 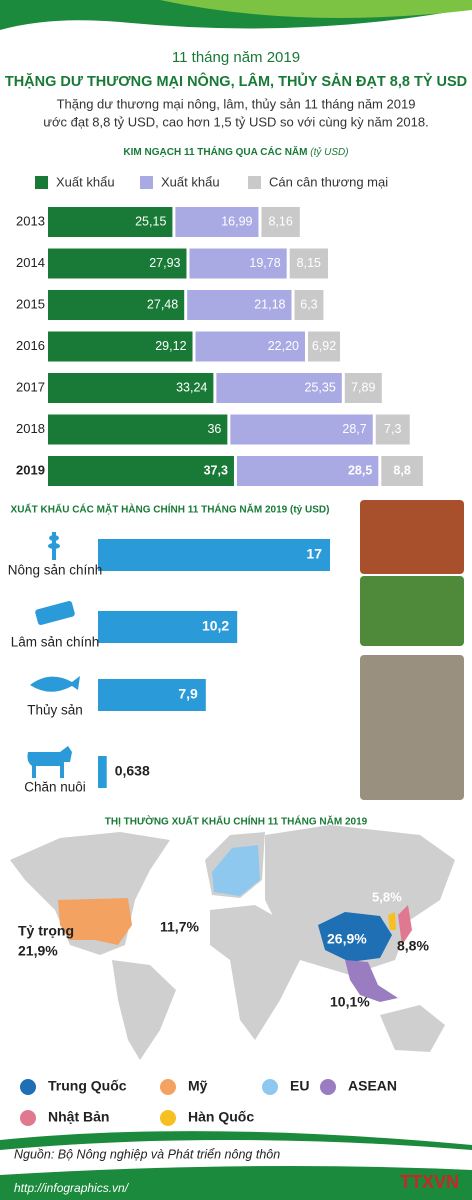 What do you see at coordinates (78, 1117) in the screenshot?
I see `legend-label: Nhật Bản` at bounding box center [78, 1117].